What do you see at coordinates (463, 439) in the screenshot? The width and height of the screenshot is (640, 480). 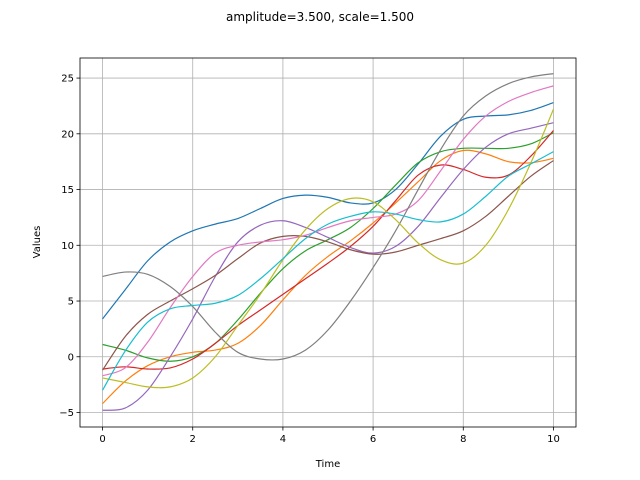 I see `x-tick-label: 8` at bounding box center [463, 439].